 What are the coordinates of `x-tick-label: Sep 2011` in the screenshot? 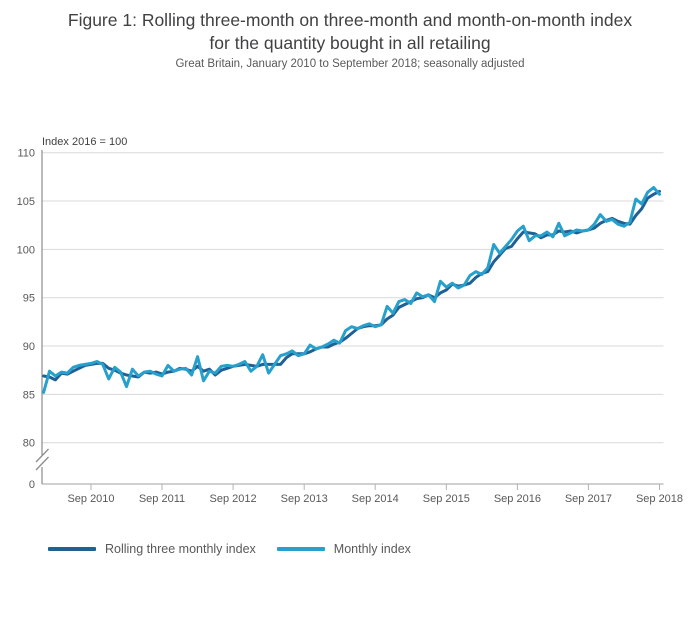 It's located at (162, 499).